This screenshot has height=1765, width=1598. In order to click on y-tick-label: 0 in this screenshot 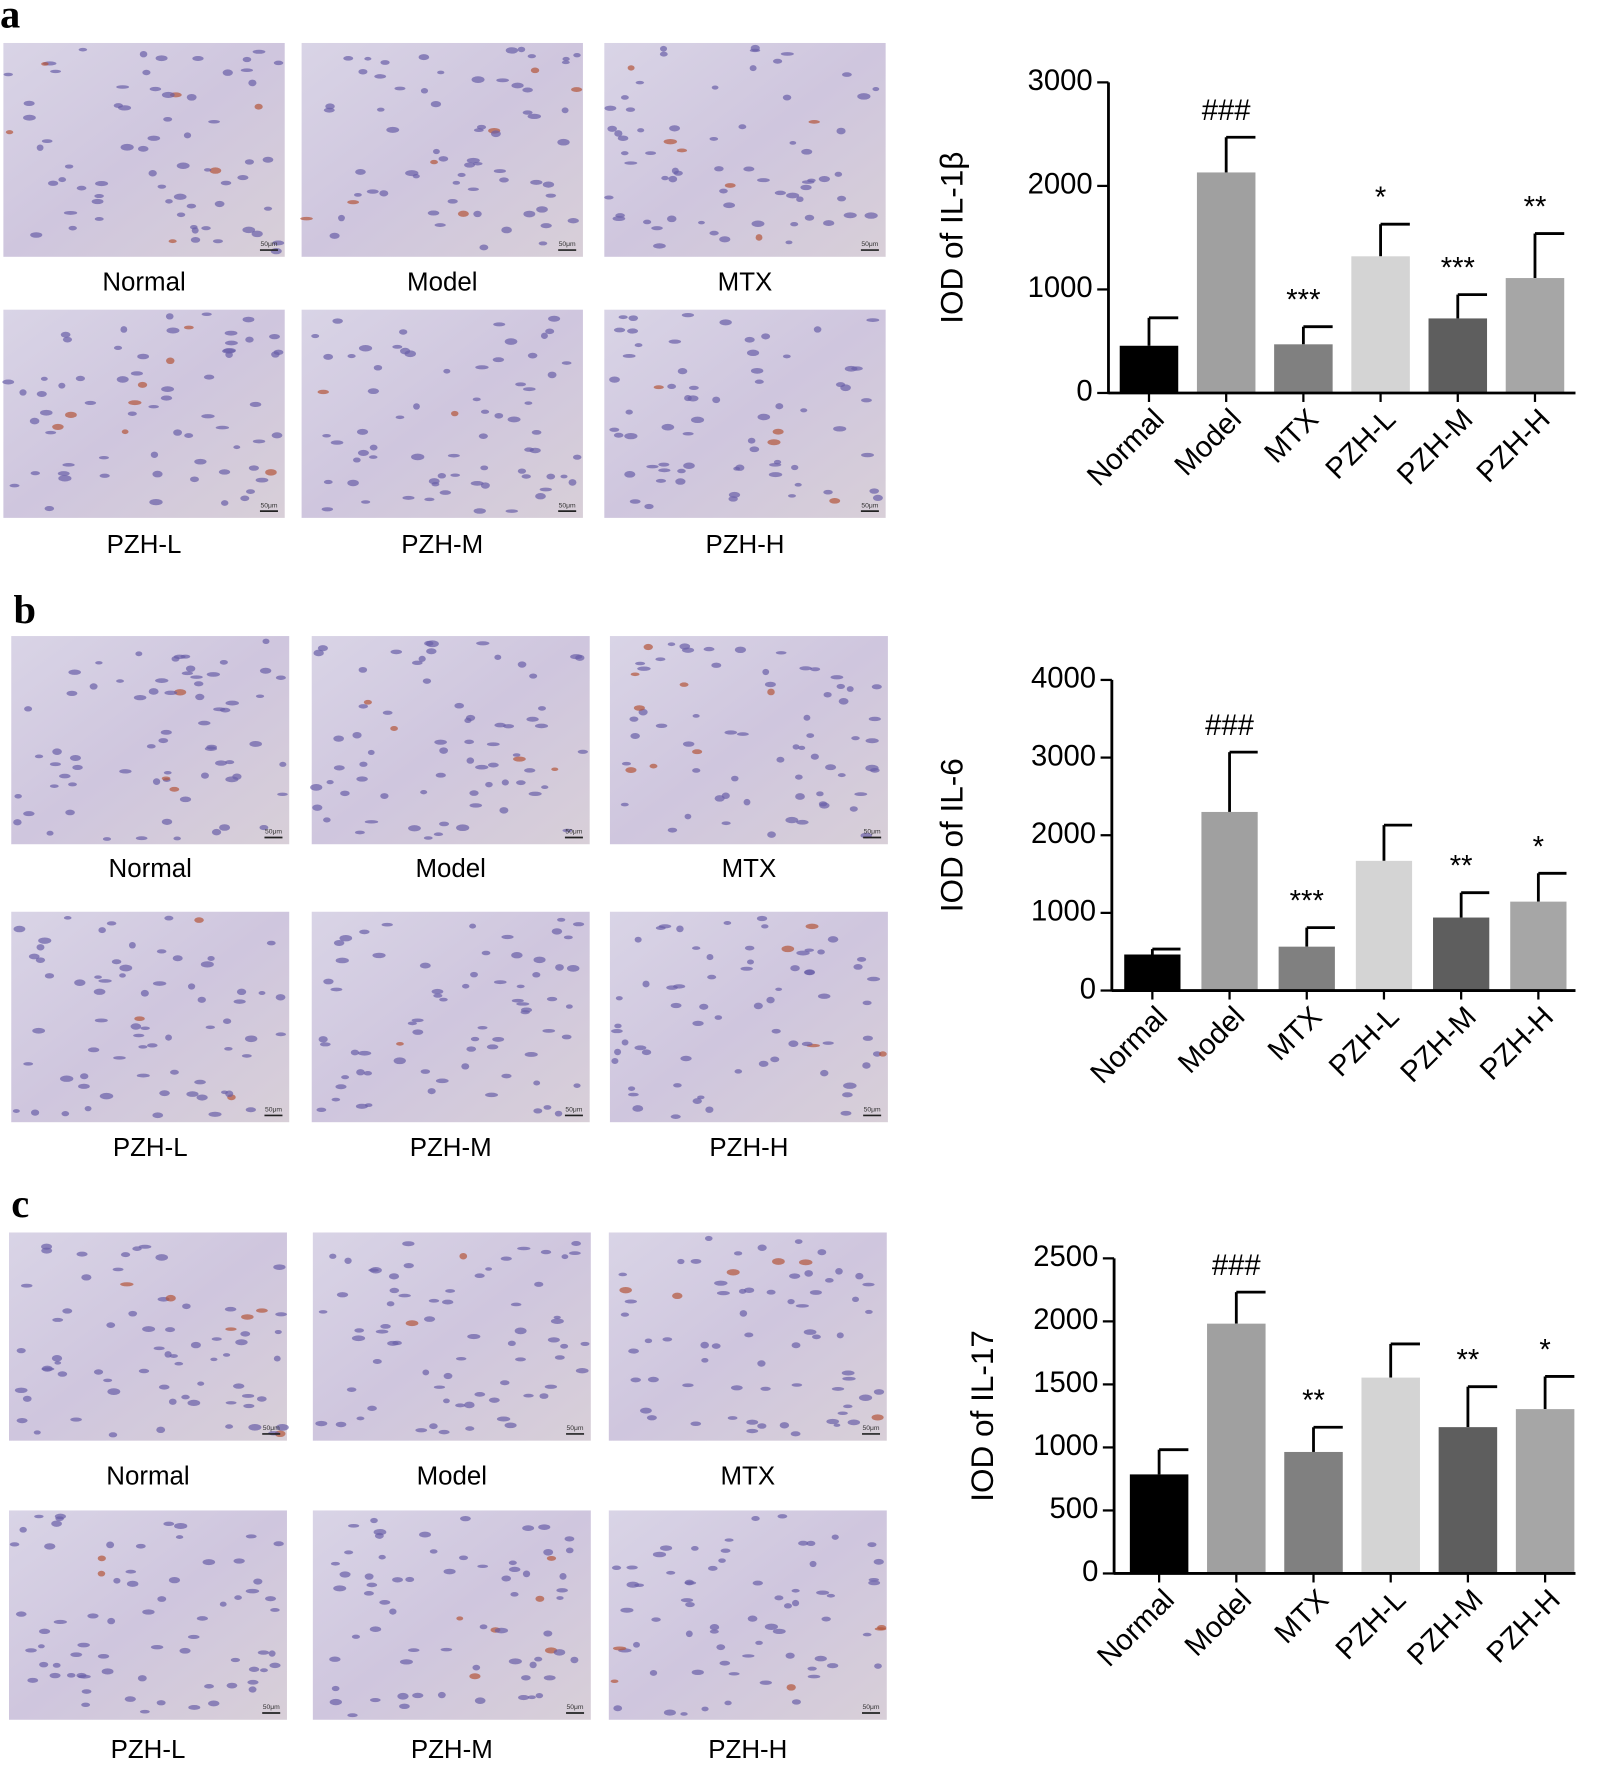, I will do `click(1090, 1572)`.